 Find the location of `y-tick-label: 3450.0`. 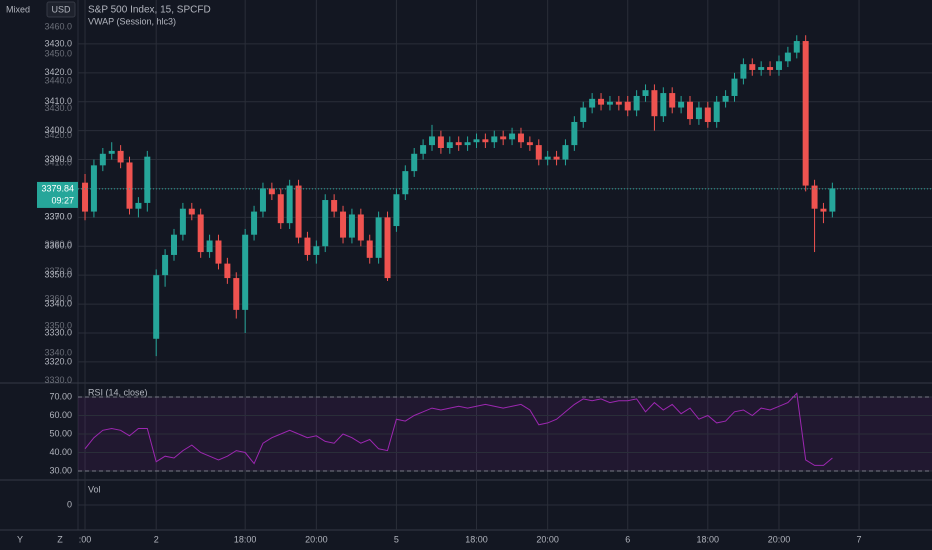

y-tick-label: 3450.0 is located at coordinates (58, 54).